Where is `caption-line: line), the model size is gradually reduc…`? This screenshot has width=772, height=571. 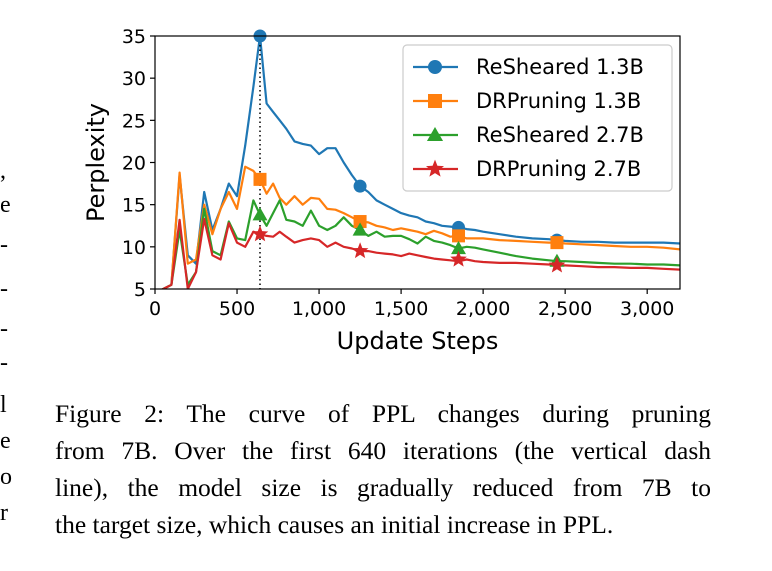 caption-line: line), the model size is gradually reduc… is located at coordinates (383, 487).